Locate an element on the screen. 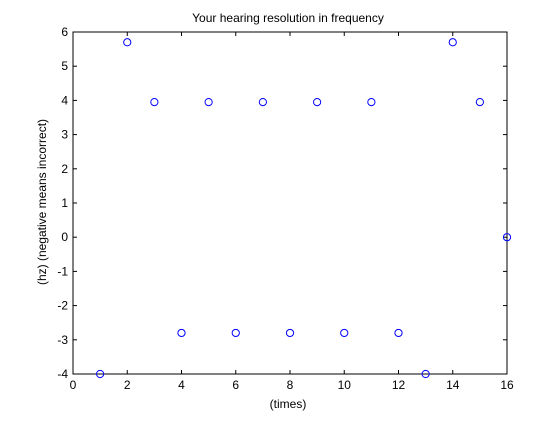 This screenshot has width=560, height=425. y-axis-label: (hz) (negative means incorrect) is located at coordinates (42, 202).